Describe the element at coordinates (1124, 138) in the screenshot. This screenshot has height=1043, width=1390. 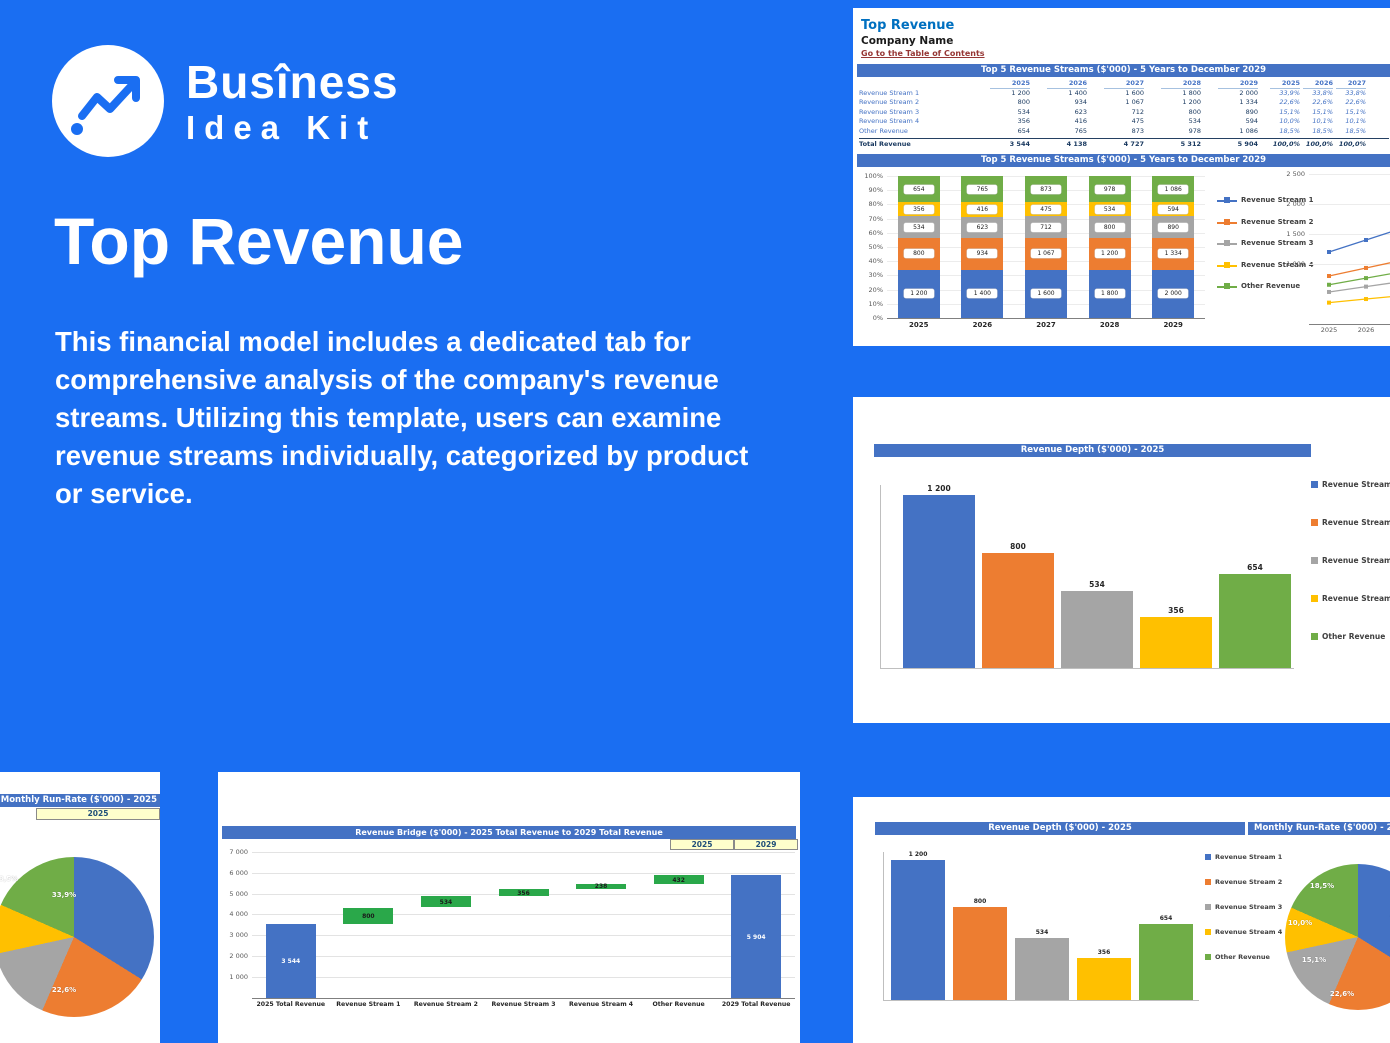
I see `total-divider` at that location.